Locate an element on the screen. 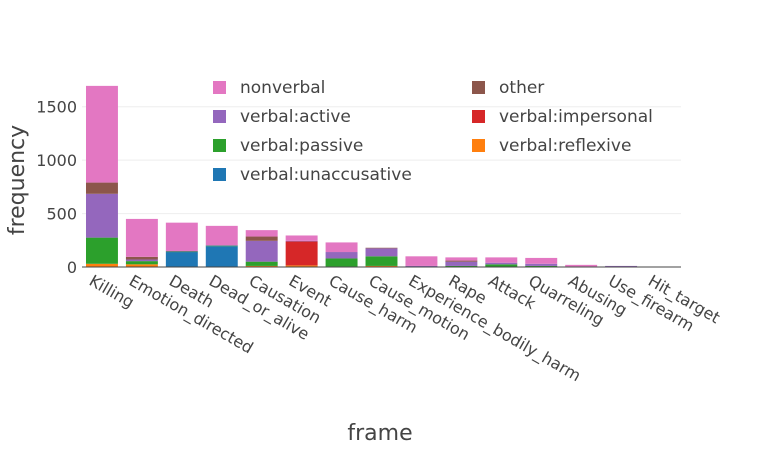  legend-item: other is located at coordinates (508, 88).